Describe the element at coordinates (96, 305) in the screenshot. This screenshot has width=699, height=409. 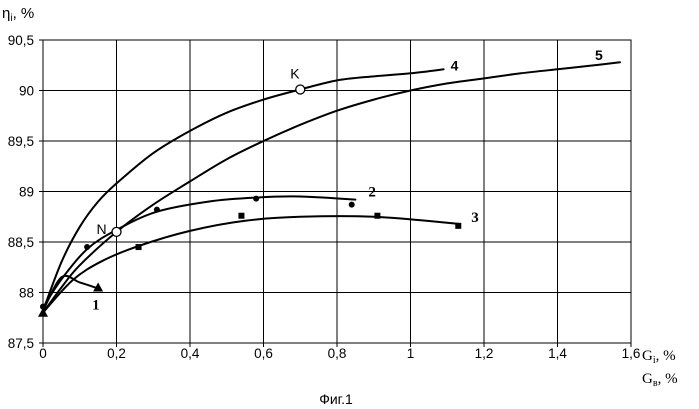
I see `series-label-1: 1` at that location.